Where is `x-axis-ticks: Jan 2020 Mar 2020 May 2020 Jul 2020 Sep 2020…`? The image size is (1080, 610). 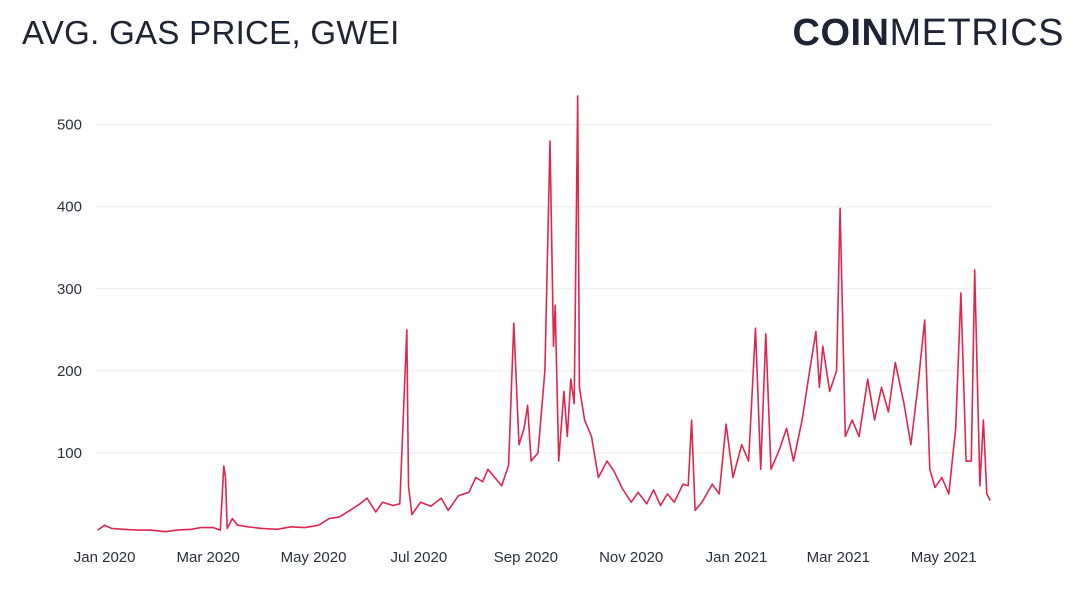 x-axis-ticks: Jan 2020 Mar 2020 May 2020 Jul 2020 Sep 2020… is located at coordinates (525, 557).